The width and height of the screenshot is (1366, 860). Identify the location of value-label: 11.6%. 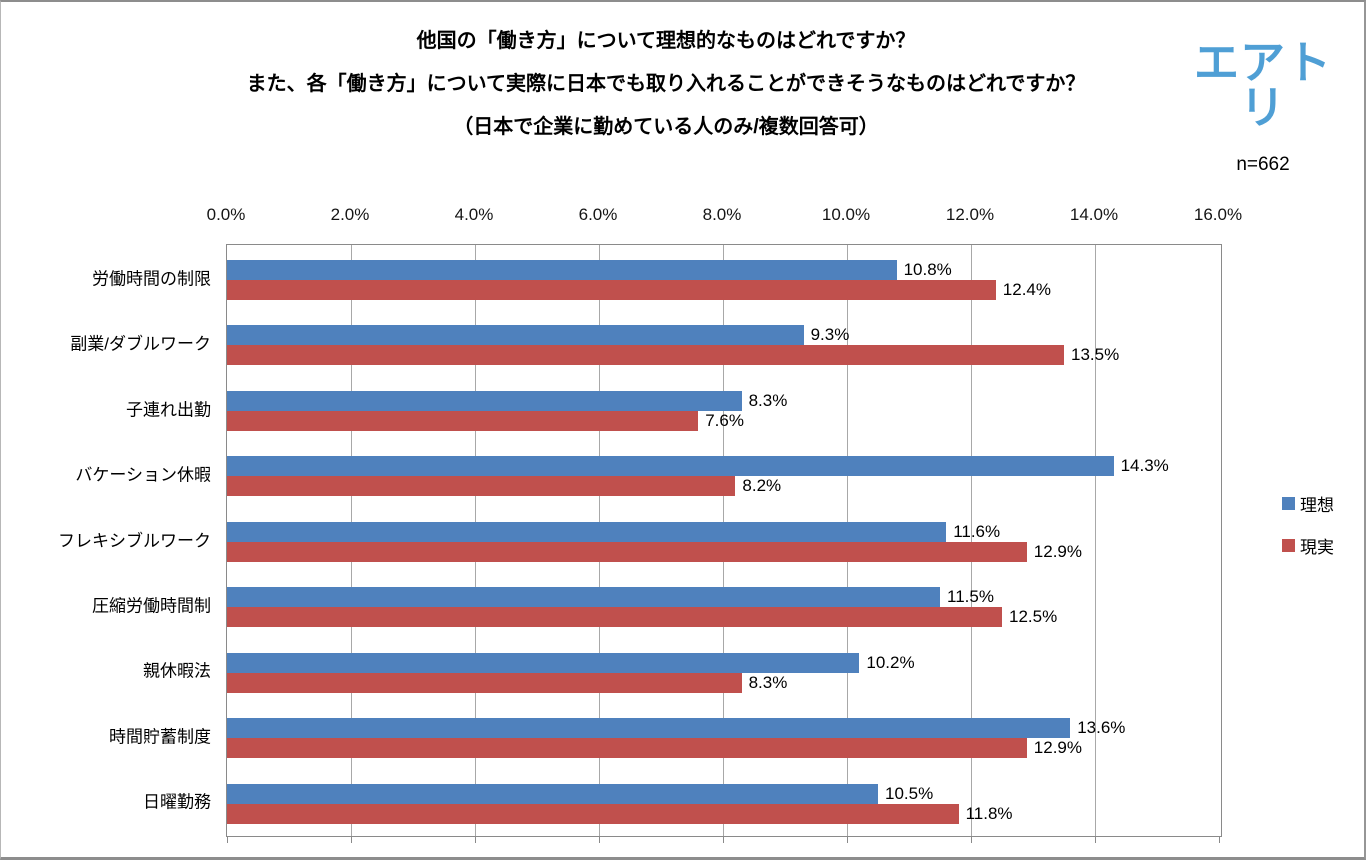
(977, 531).